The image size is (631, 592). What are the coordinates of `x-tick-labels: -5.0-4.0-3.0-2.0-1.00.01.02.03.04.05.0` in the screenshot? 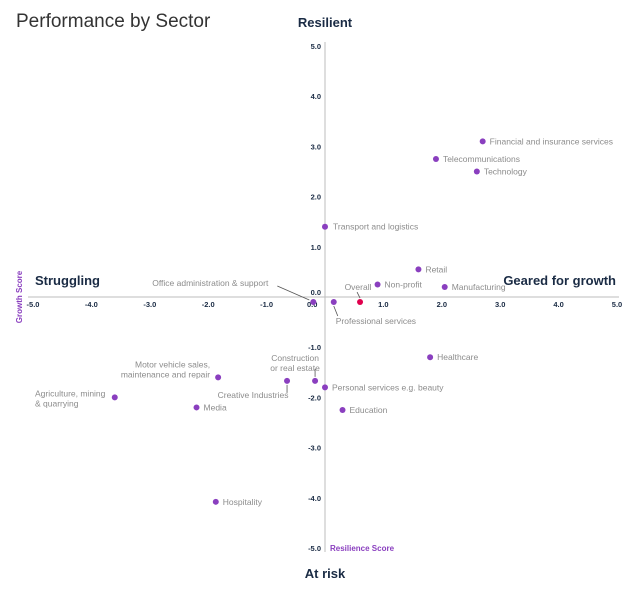 It's located at (325, 304).